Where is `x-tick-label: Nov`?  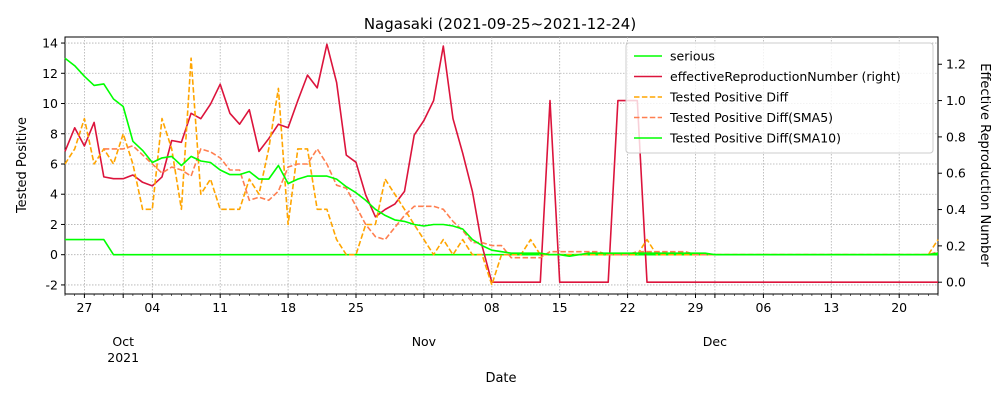
x-tick-label: Nov is located at coordinates (424, 341).